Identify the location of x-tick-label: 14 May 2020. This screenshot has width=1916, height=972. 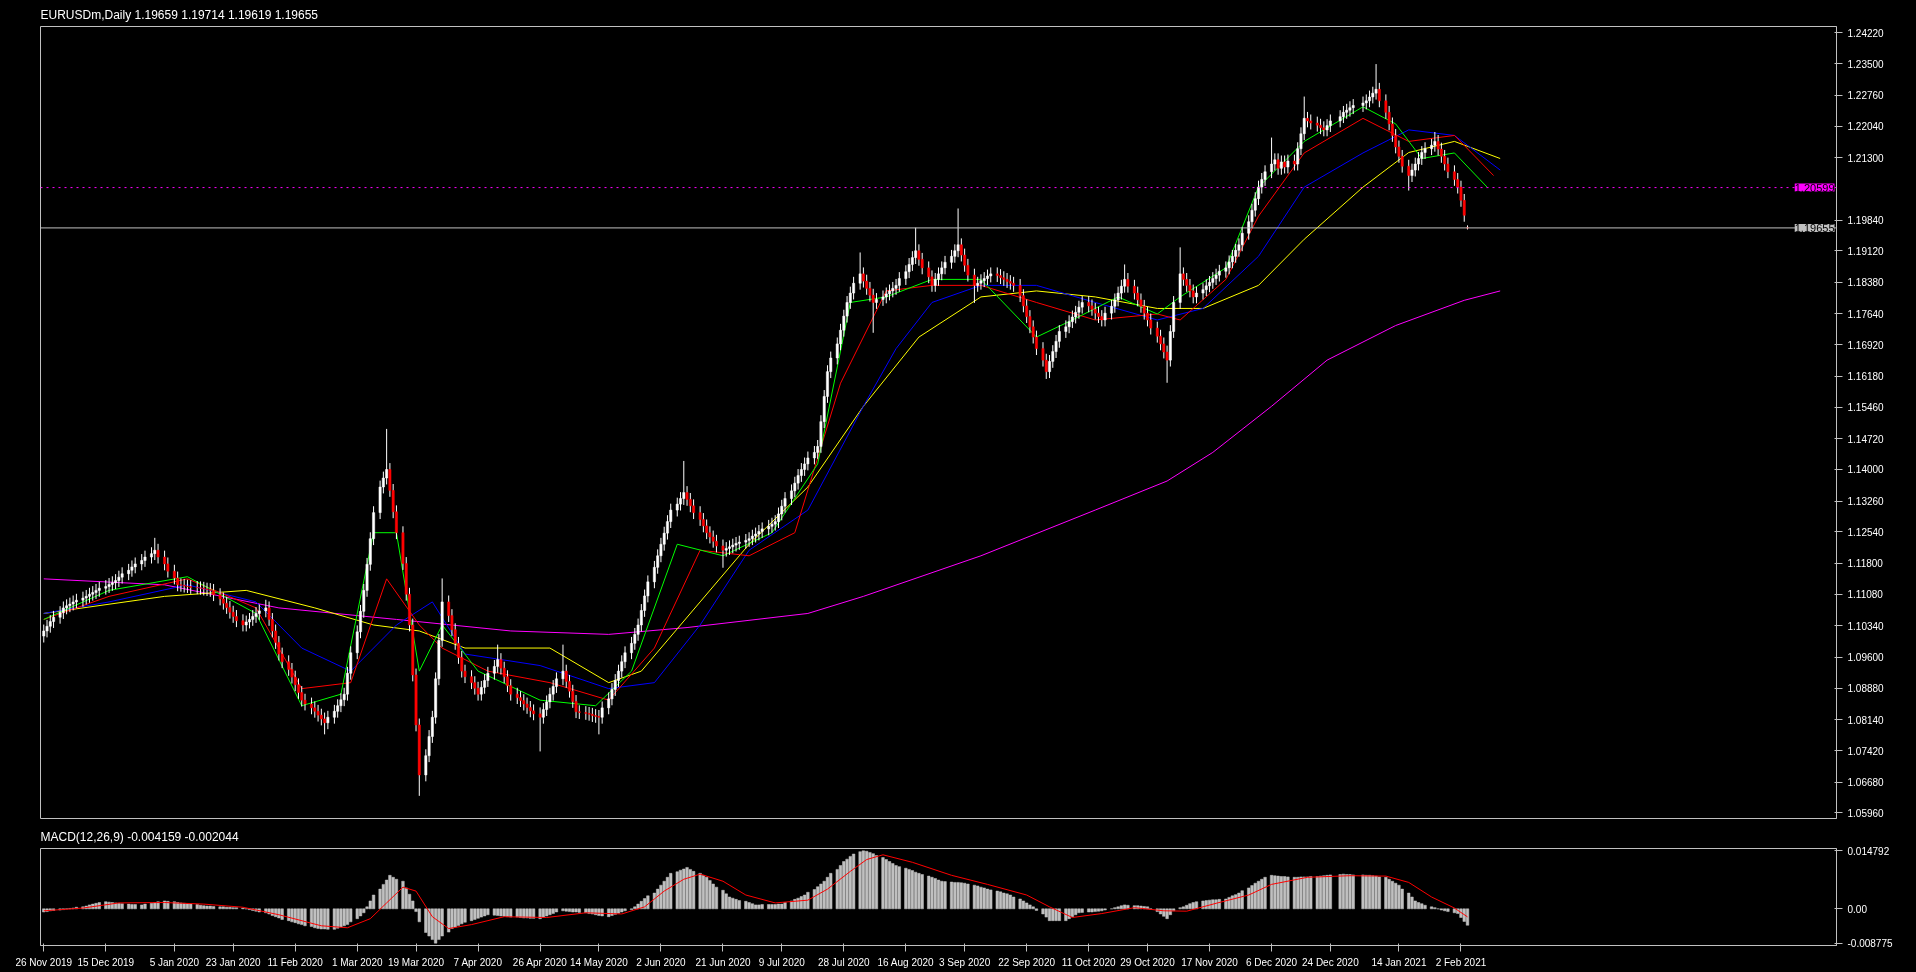
(599, 962).